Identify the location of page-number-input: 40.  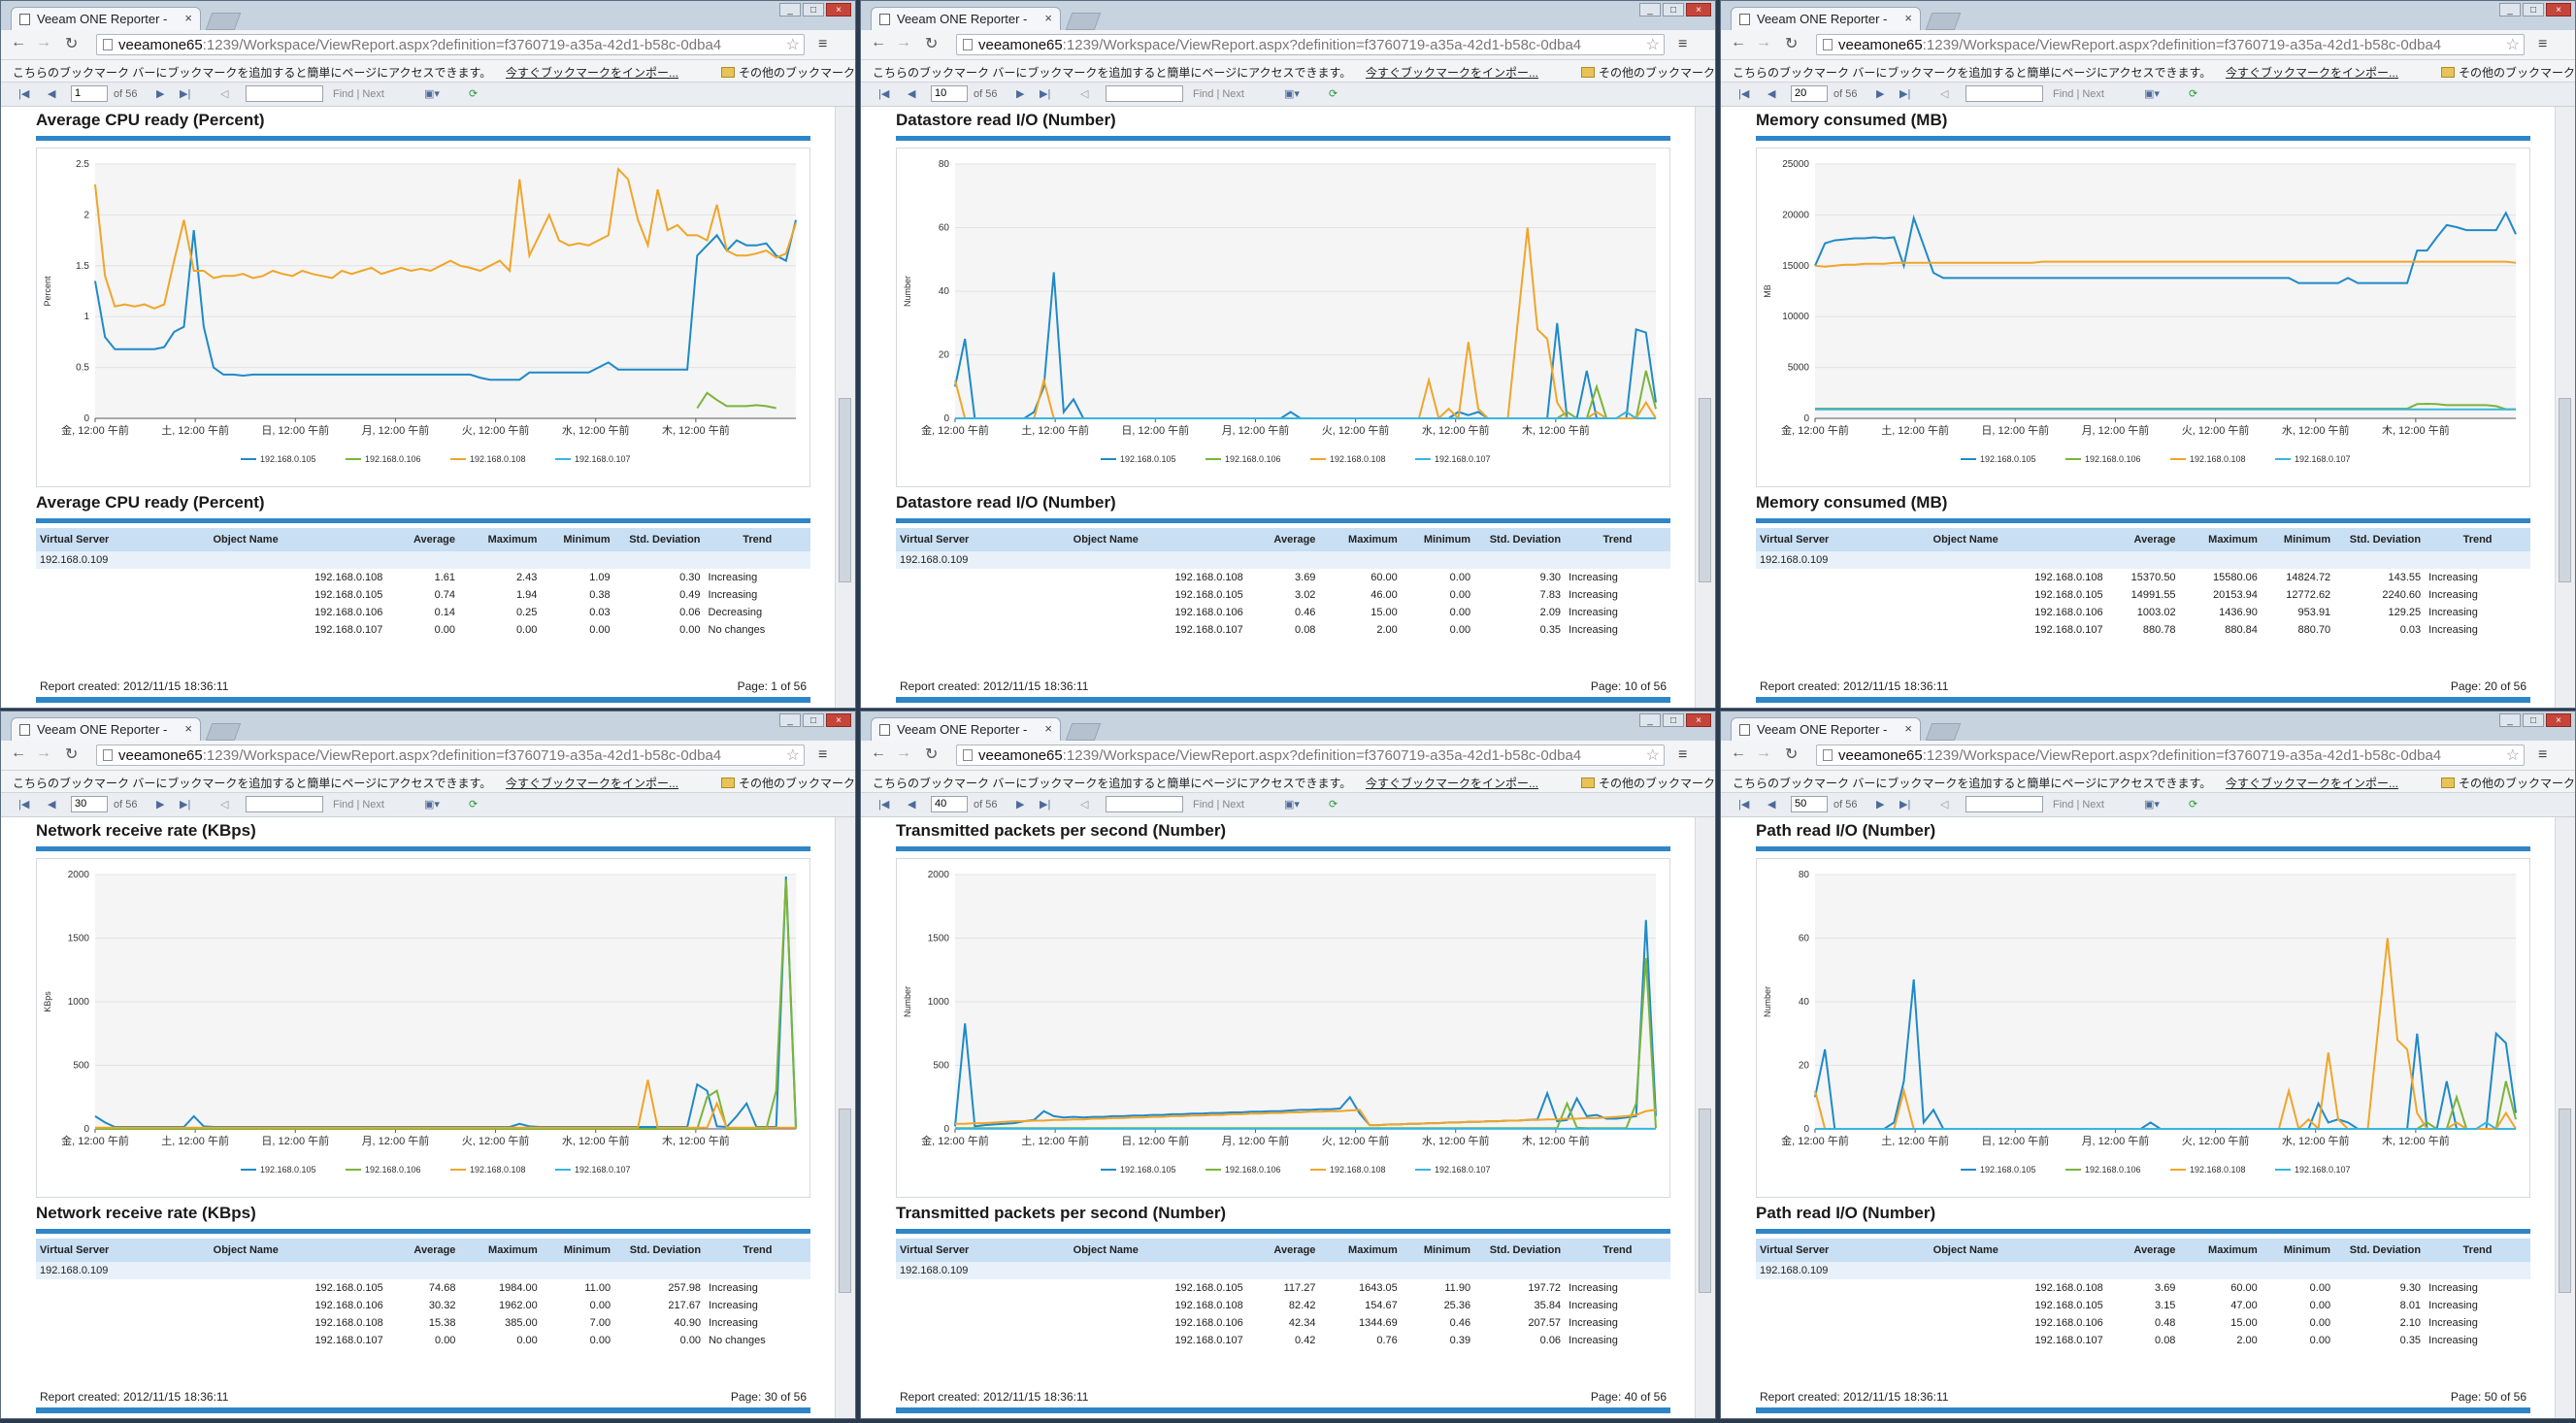
(949, 804).